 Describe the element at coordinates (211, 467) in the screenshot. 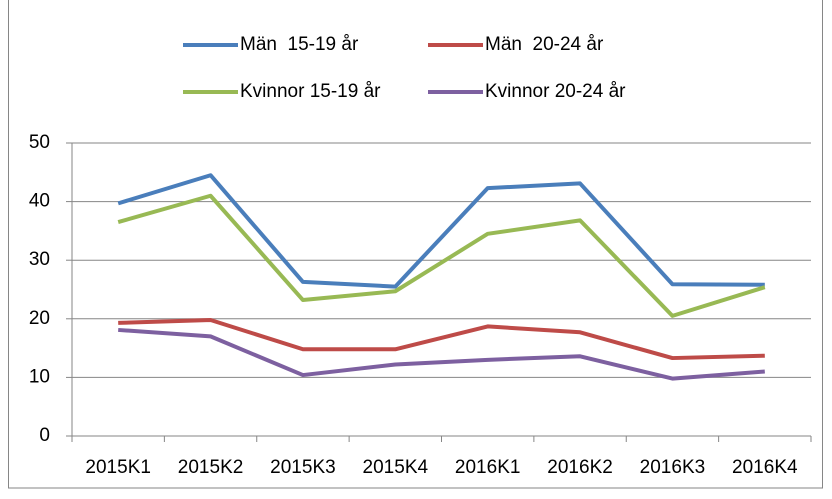

I see `x-tick-label: 2015K2` at that location.